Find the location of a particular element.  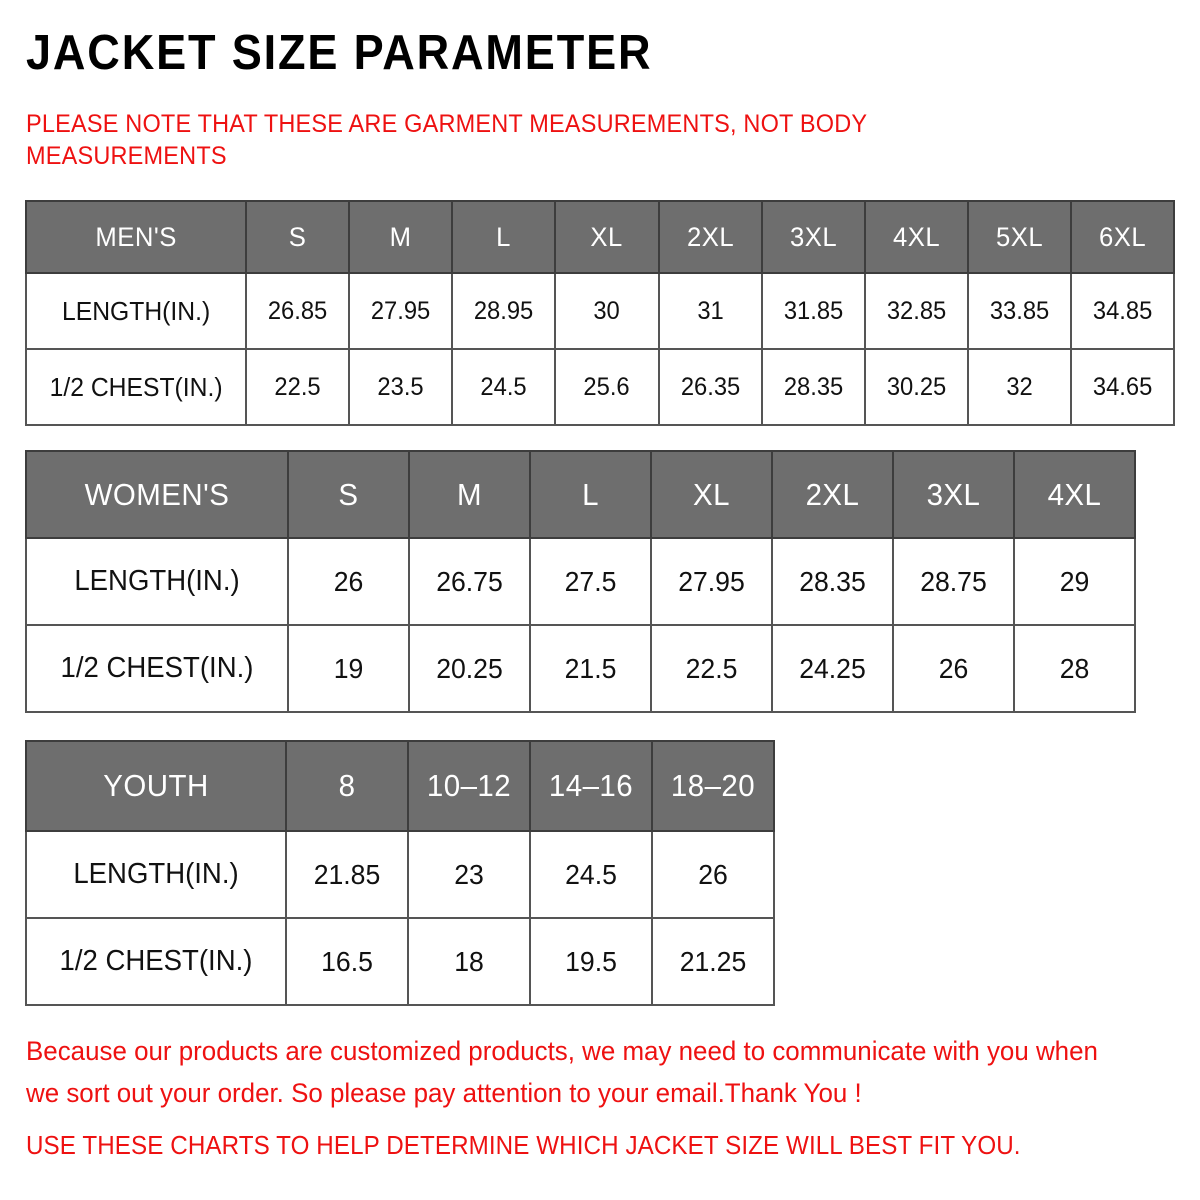

mens-length-6xl: 34.85 is located at coordinates (1122, 311).